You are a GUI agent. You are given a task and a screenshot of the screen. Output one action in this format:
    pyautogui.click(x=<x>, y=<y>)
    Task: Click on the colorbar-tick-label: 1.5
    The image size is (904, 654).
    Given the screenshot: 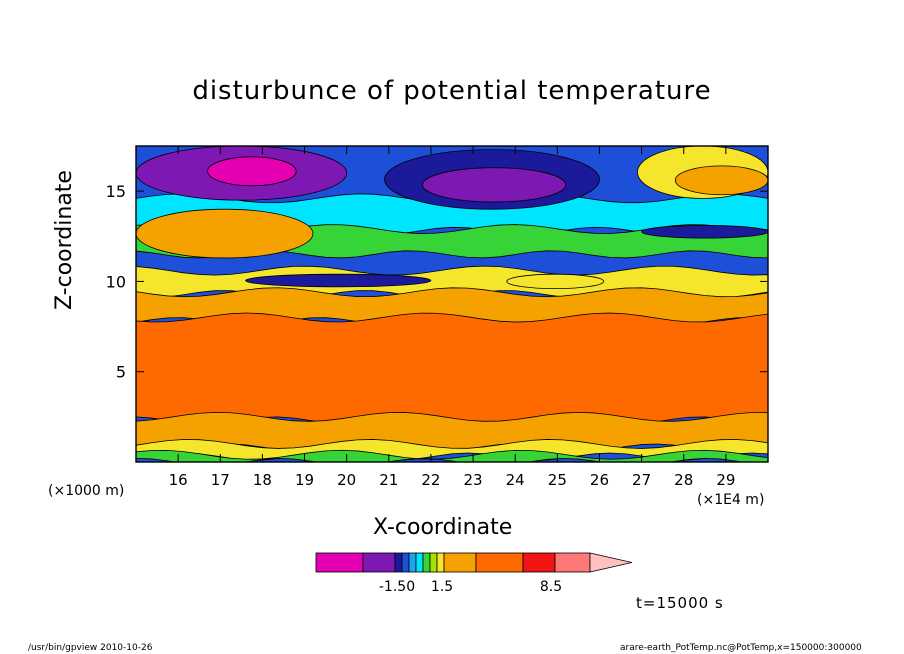 What is the action you would take?
    pyautogui.click(x=442, y=587)
    